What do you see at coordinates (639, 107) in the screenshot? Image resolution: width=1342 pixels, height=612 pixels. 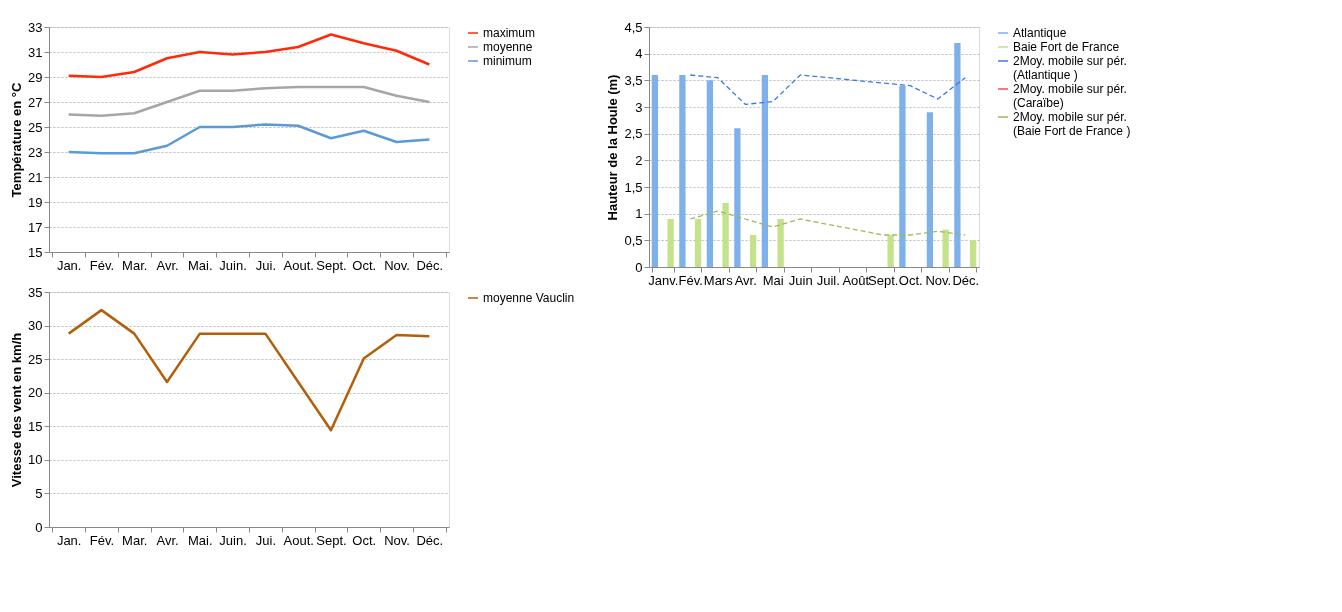 I see `y-tick-label: 3` at bounding box center [639, 107].